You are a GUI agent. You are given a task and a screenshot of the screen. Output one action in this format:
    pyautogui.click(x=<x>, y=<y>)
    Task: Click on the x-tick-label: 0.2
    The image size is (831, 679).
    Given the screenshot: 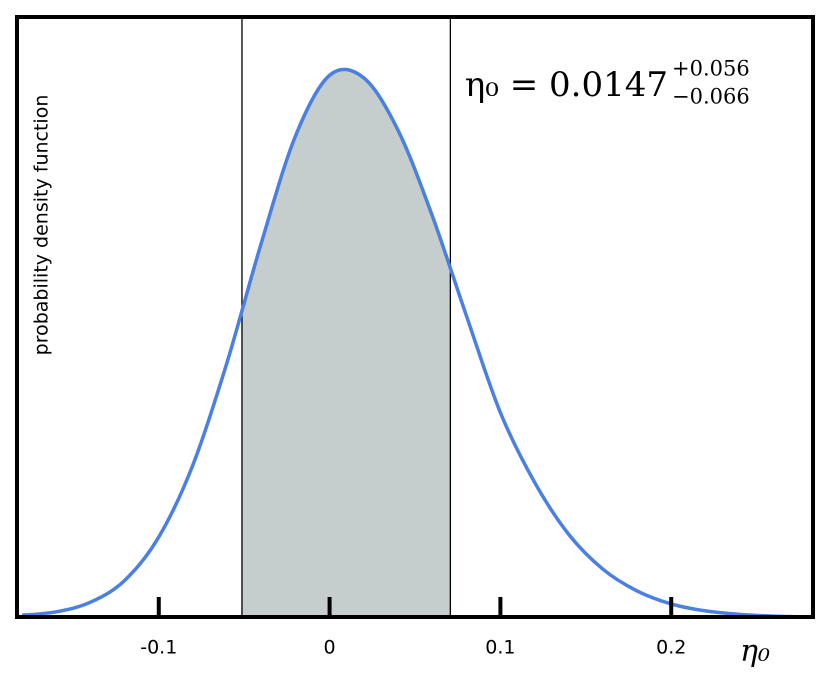 What is the action you would take?
    pyautogui.click(x=671, y=648)
    